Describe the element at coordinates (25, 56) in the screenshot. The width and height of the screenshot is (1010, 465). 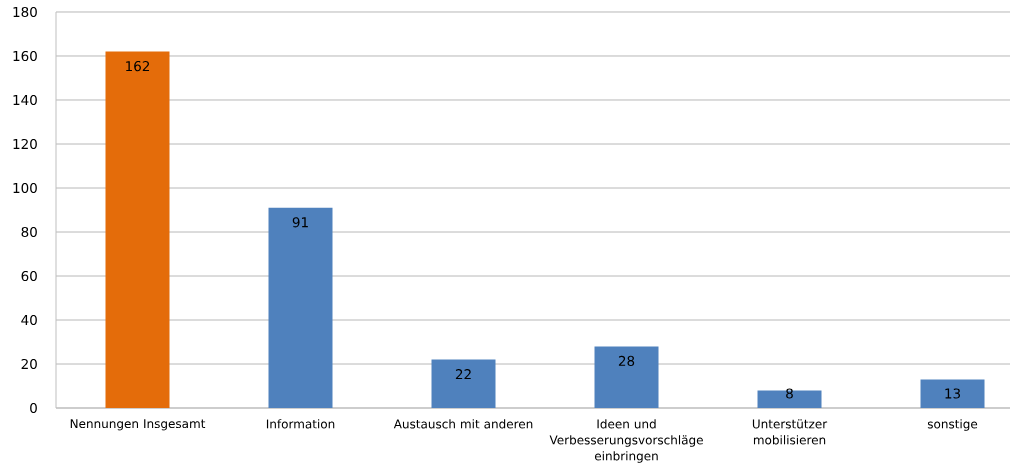
I see `y-tick-label: 160` at that location.